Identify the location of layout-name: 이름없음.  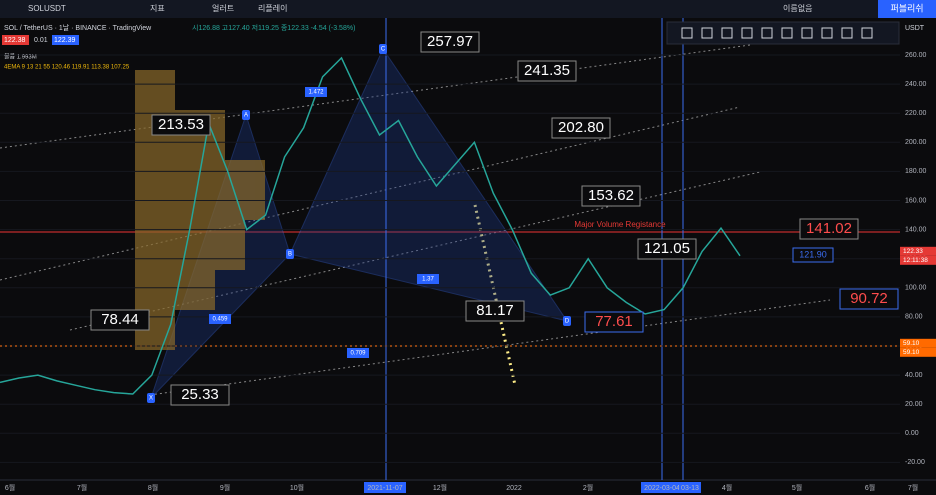
(797, 8).